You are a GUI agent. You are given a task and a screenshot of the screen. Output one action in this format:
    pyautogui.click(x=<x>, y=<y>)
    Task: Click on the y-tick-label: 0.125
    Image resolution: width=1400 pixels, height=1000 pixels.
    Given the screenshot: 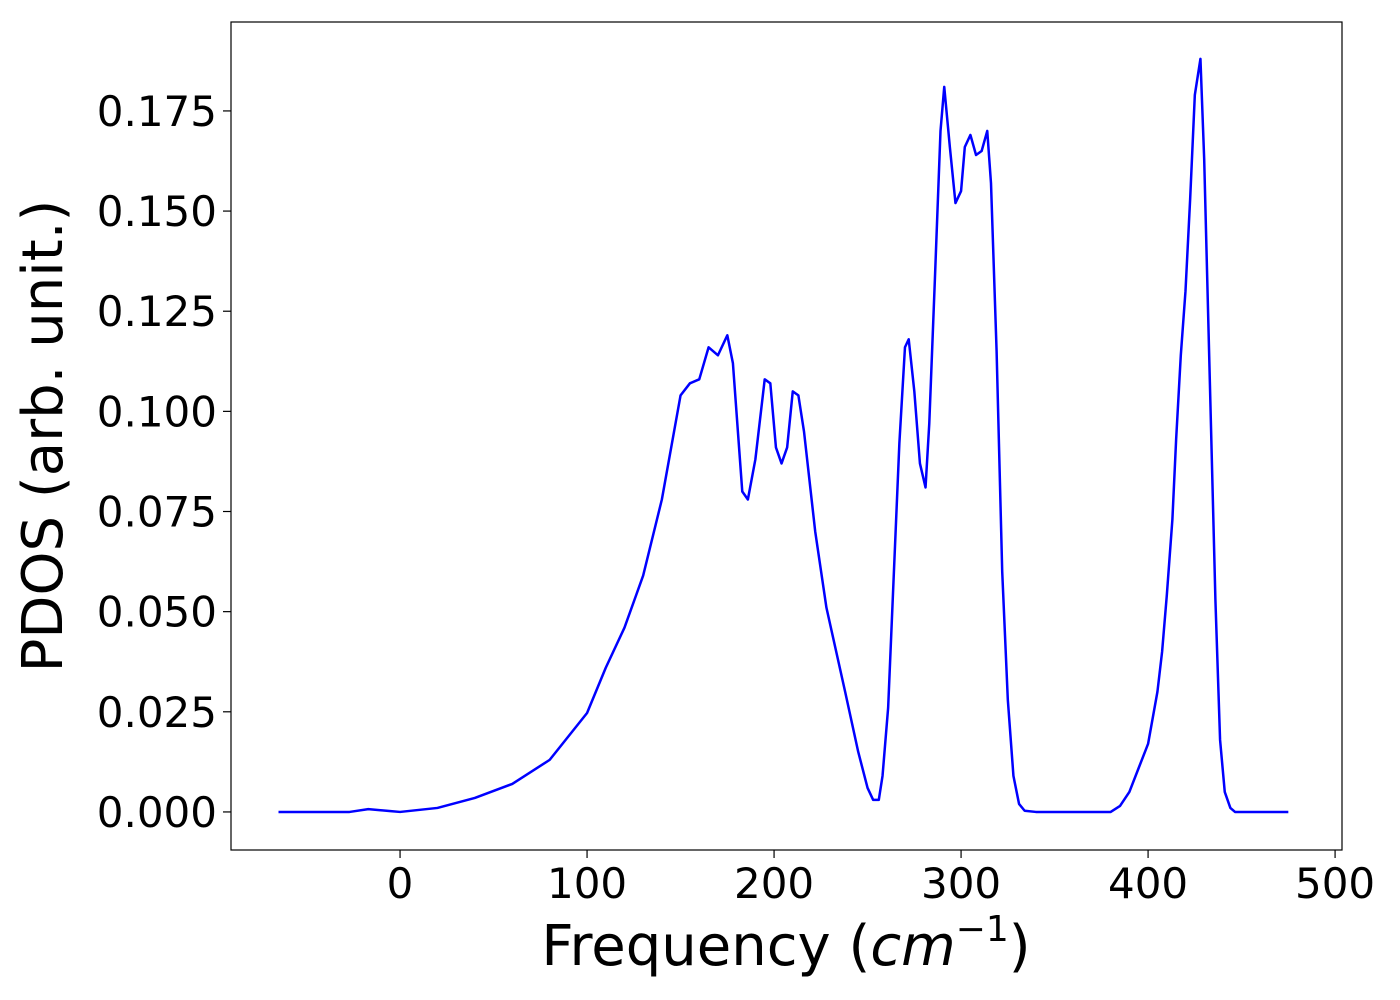 What is the action you would take?
    pyautogui.click(x=157, y=311)
    